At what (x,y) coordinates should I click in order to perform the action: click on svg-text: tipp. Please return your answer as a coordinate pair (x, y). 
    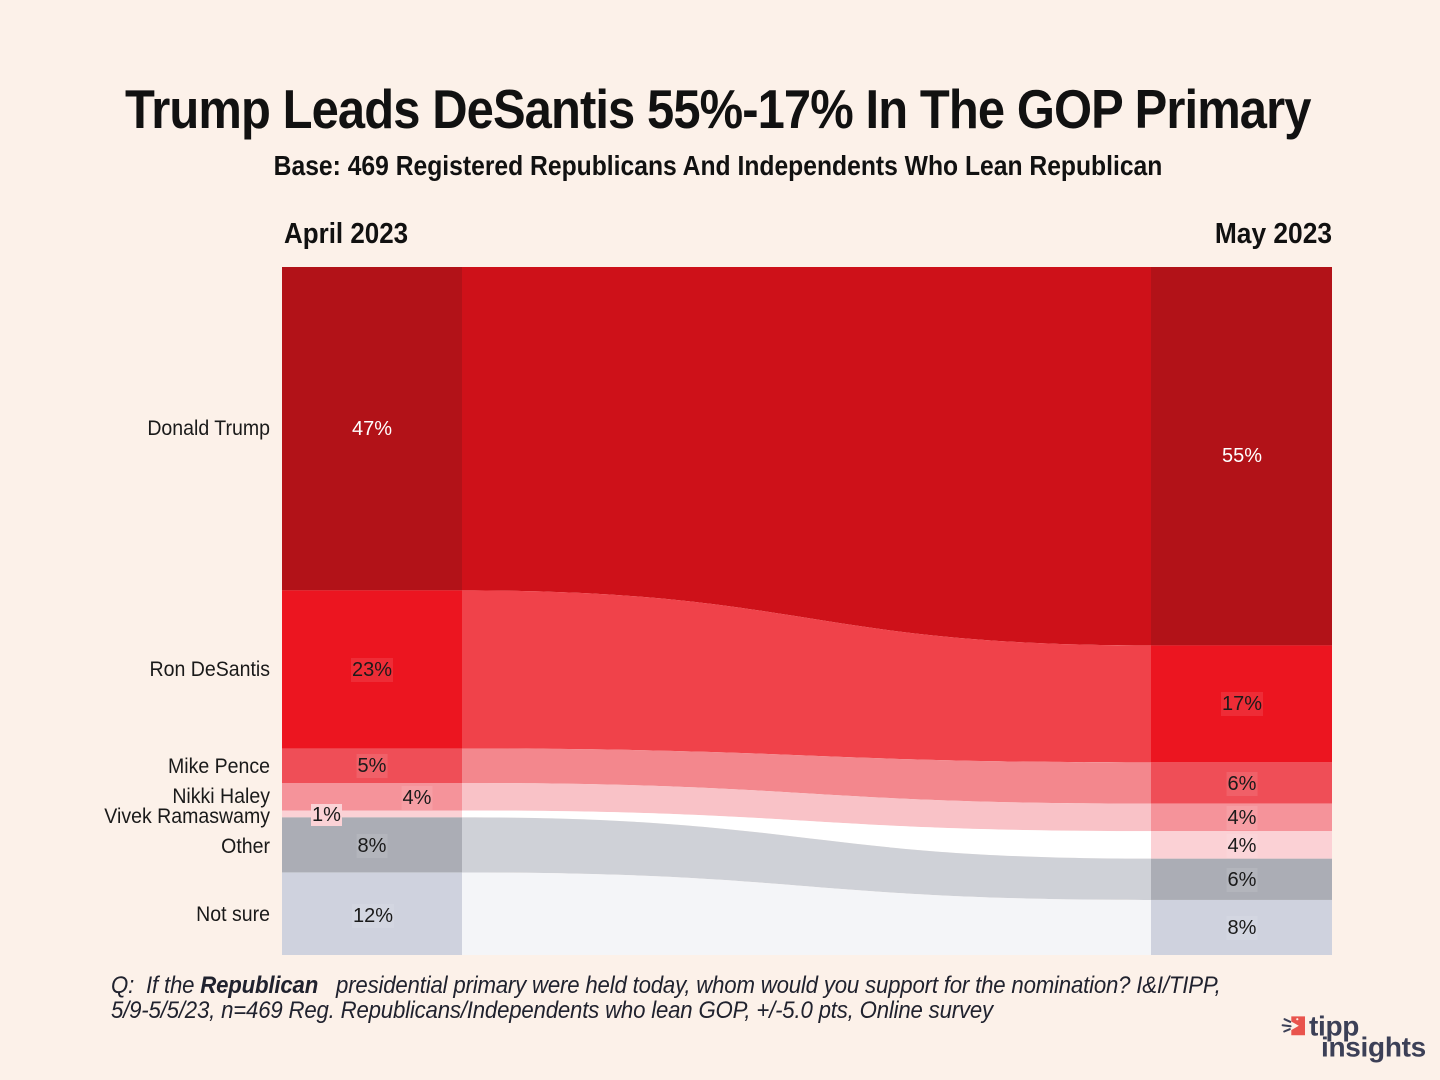
    Looking at the image, I should click on (1334, 1027).